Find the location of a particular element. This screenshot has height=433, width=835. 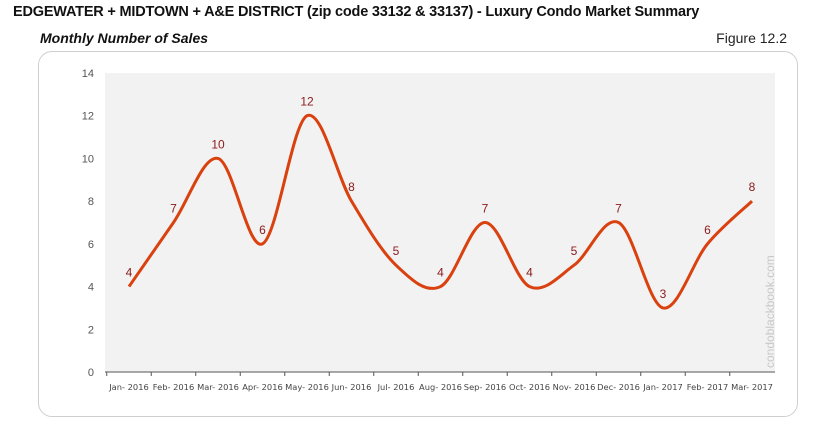

x-tick-label: Jun- 2016 is located at coordinates (351, 387).